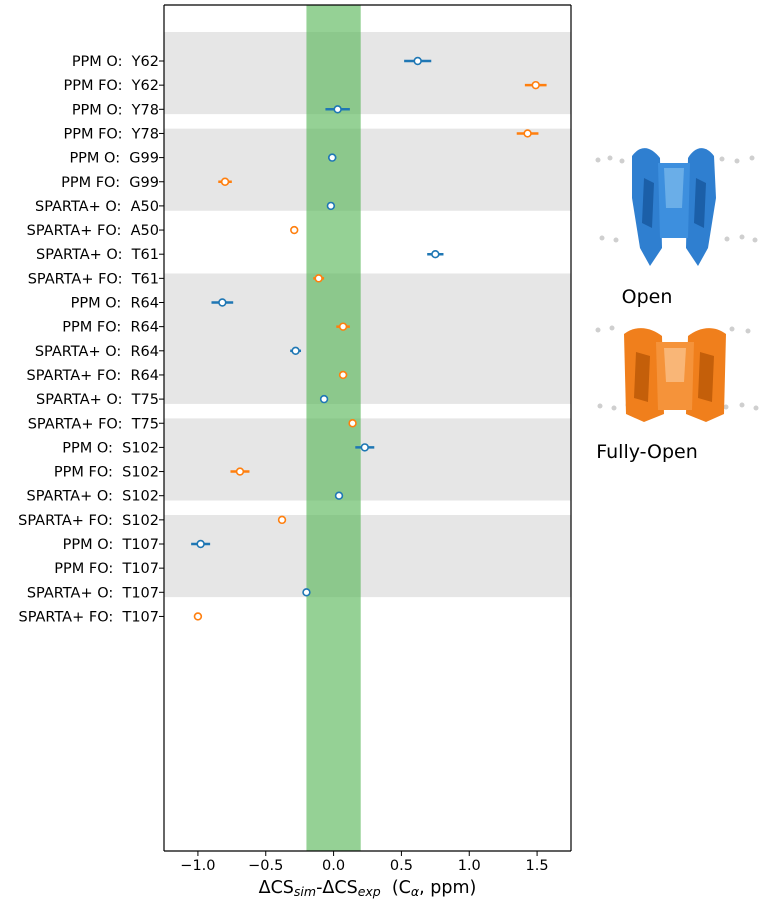 The height and width of the screenshot is (902, 762). I want to click on y-tick-label-18: SPARTA+ O: S102, so click(92, 497).